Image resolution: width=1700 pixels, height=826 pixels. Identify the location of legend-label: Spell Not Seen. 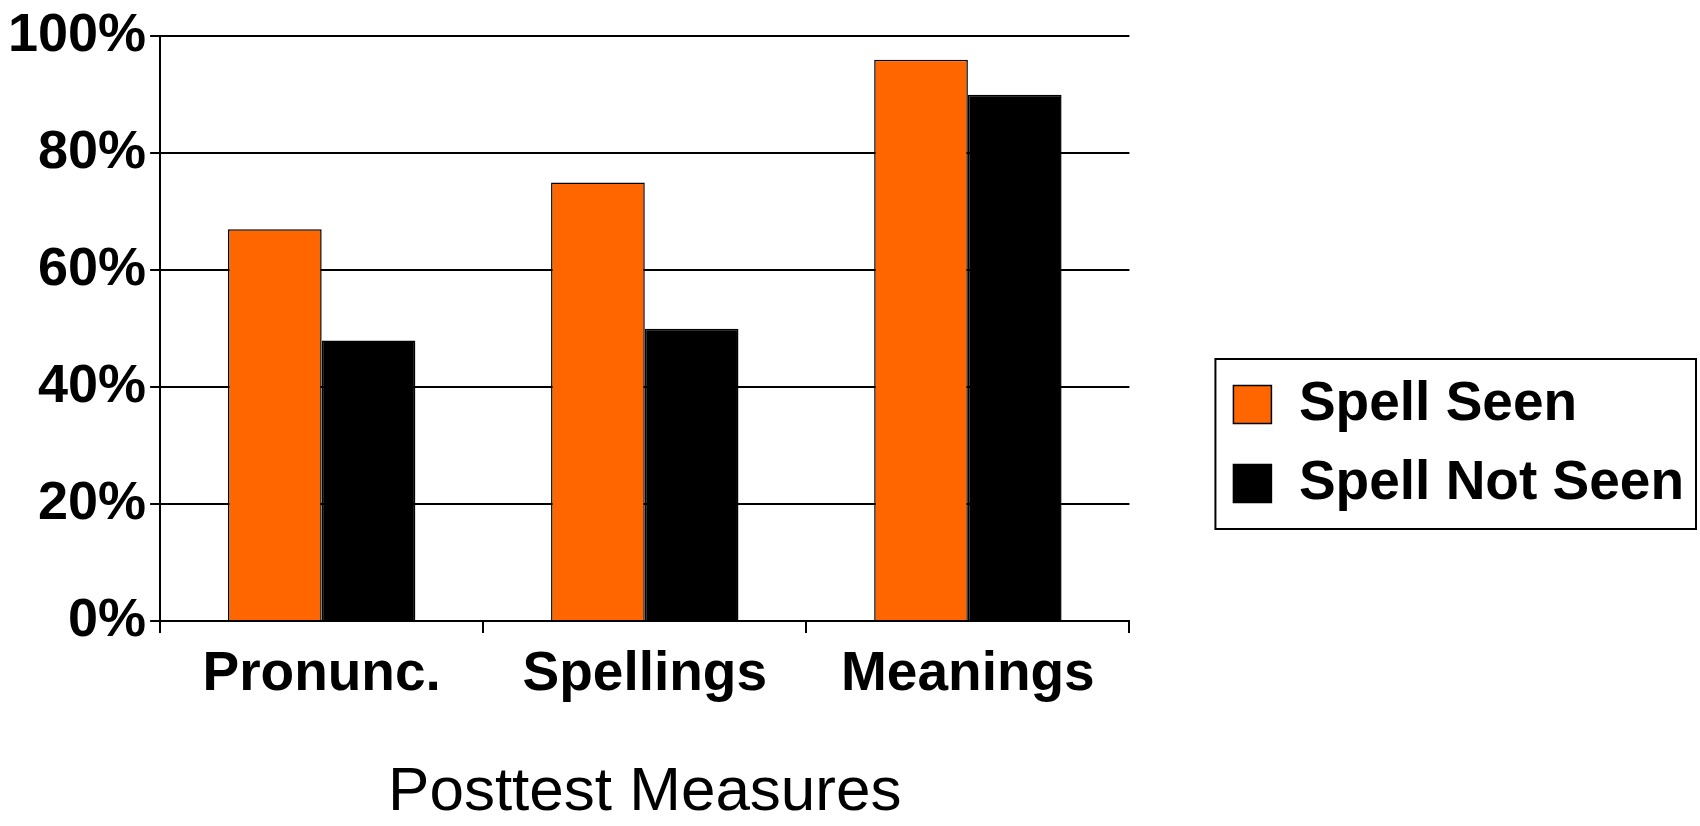
(1491, 479).